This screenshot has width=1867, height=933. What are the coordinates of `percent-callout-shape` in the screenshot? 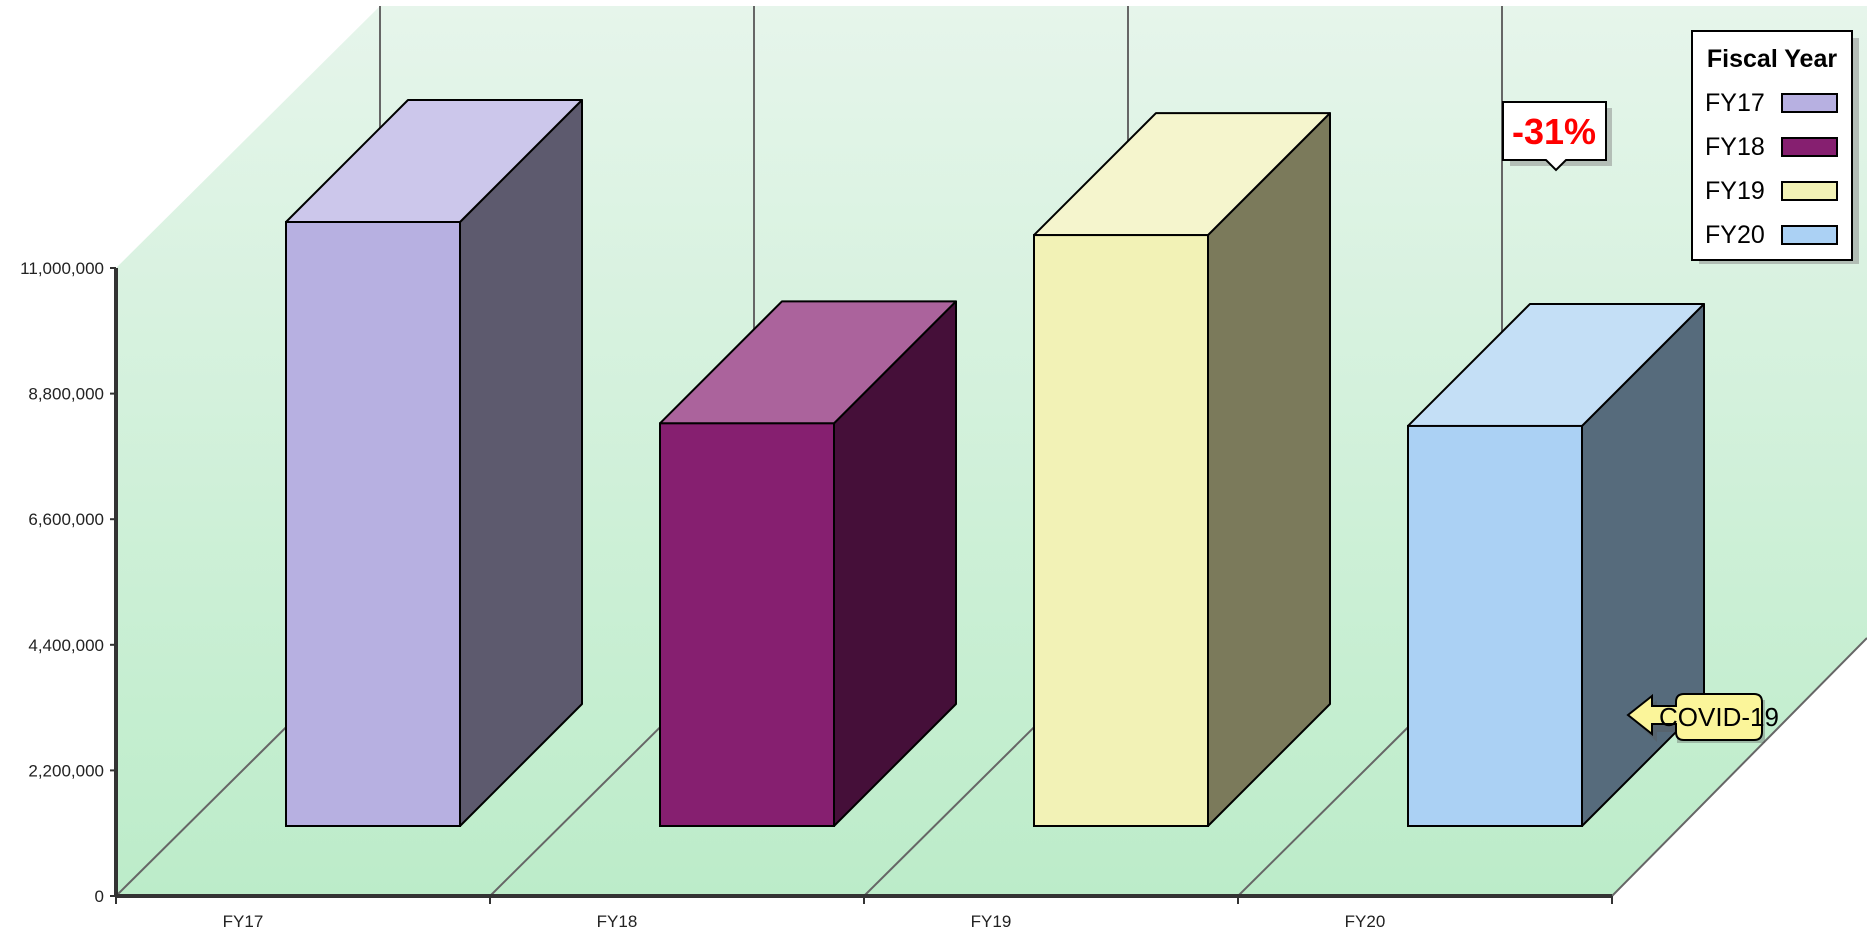 It's located at (1554, 136).